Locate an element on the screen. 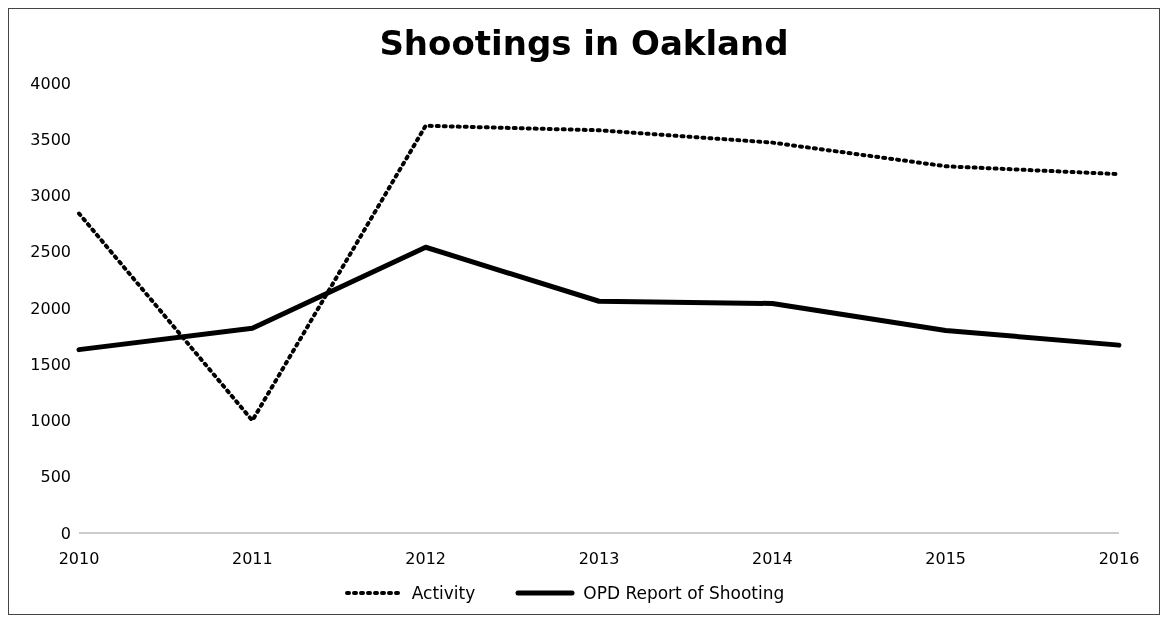 Image resolution: width=1169 pixels, height=626 pixels. legend-label: OPD Report of Shooting is located at coordinates (684, 593).